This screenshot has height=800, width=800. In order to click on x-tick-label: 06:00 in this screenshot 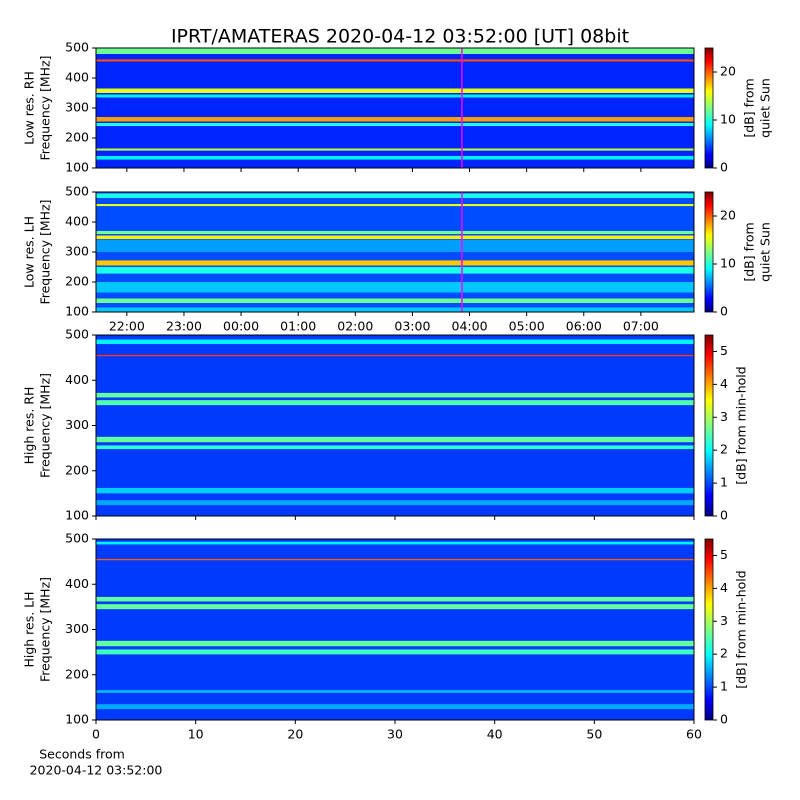, I will do `click(584, 326)`.